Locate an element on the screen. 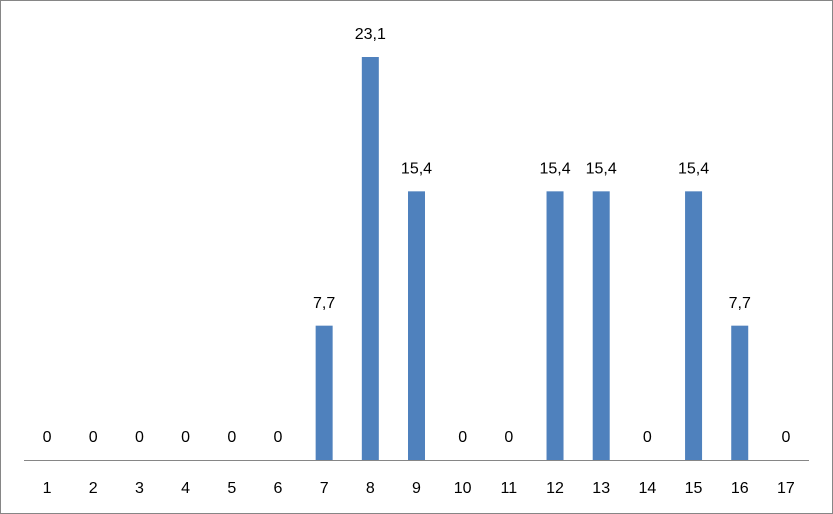 The height and width of the screenshot is (514, 833). x-tick-label: 17 is located at coordinates (786, 488).